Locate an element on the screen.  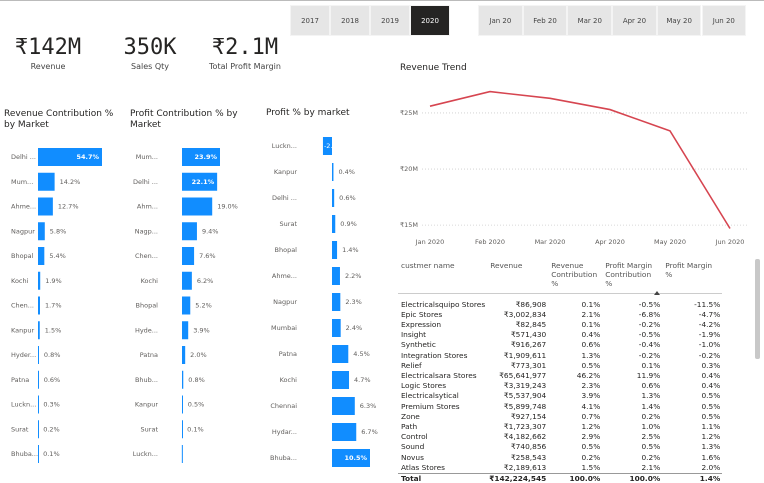
kpi-value: ₹2.1M is located at coordinates (245, 47).